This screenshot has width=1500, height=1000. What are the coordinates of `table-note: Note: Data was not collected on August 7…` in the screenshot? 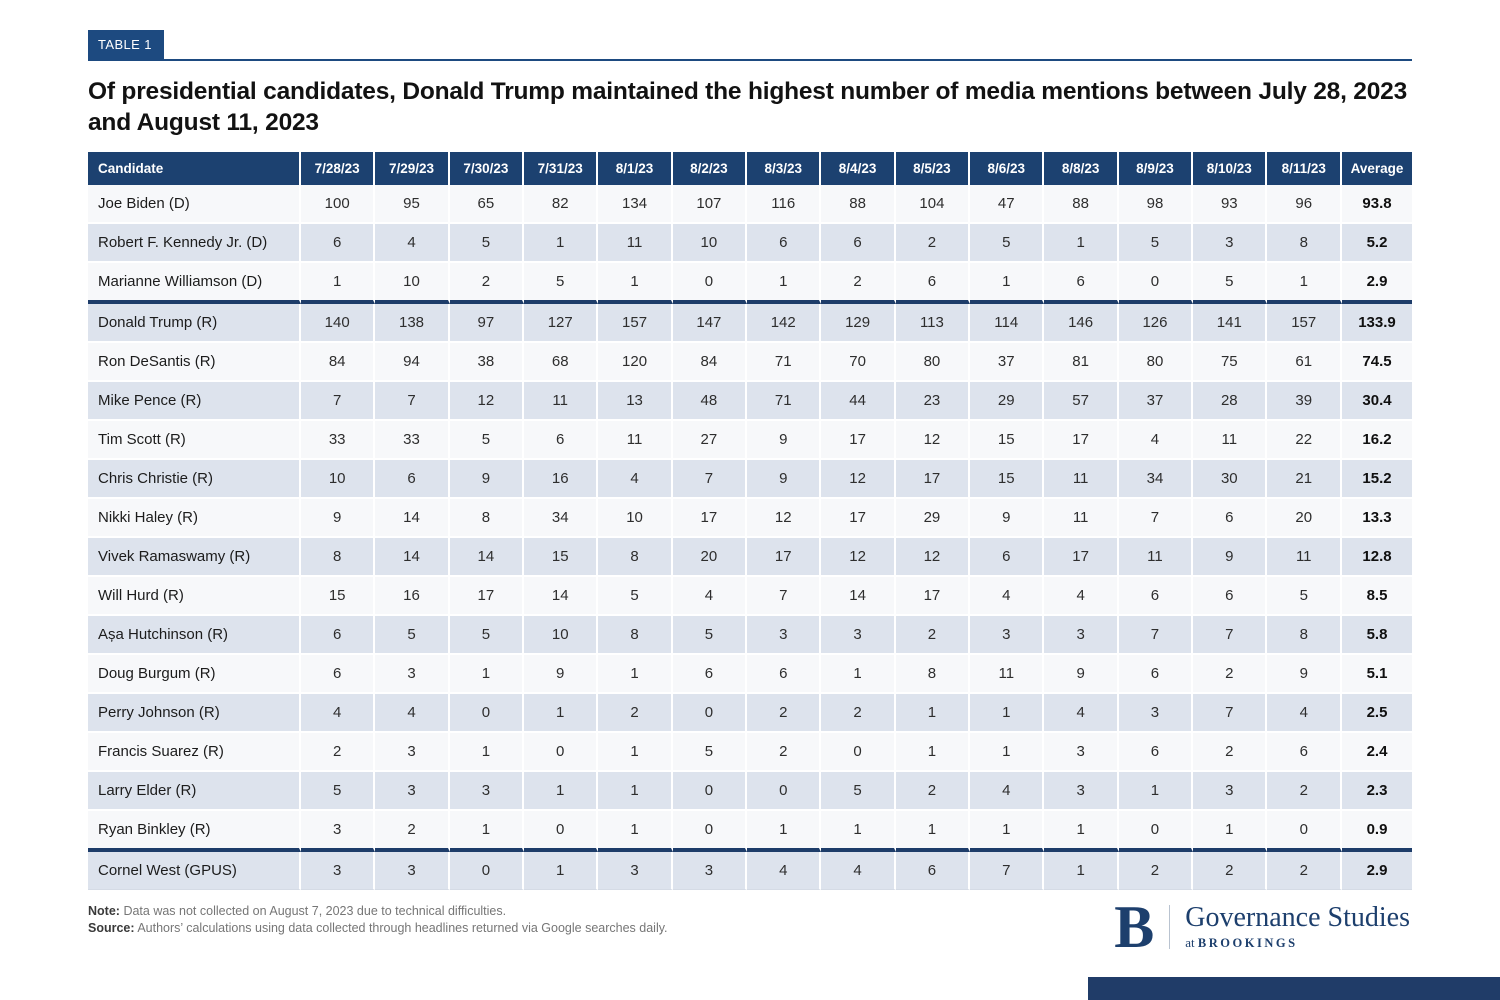 It's located at (378, 911).